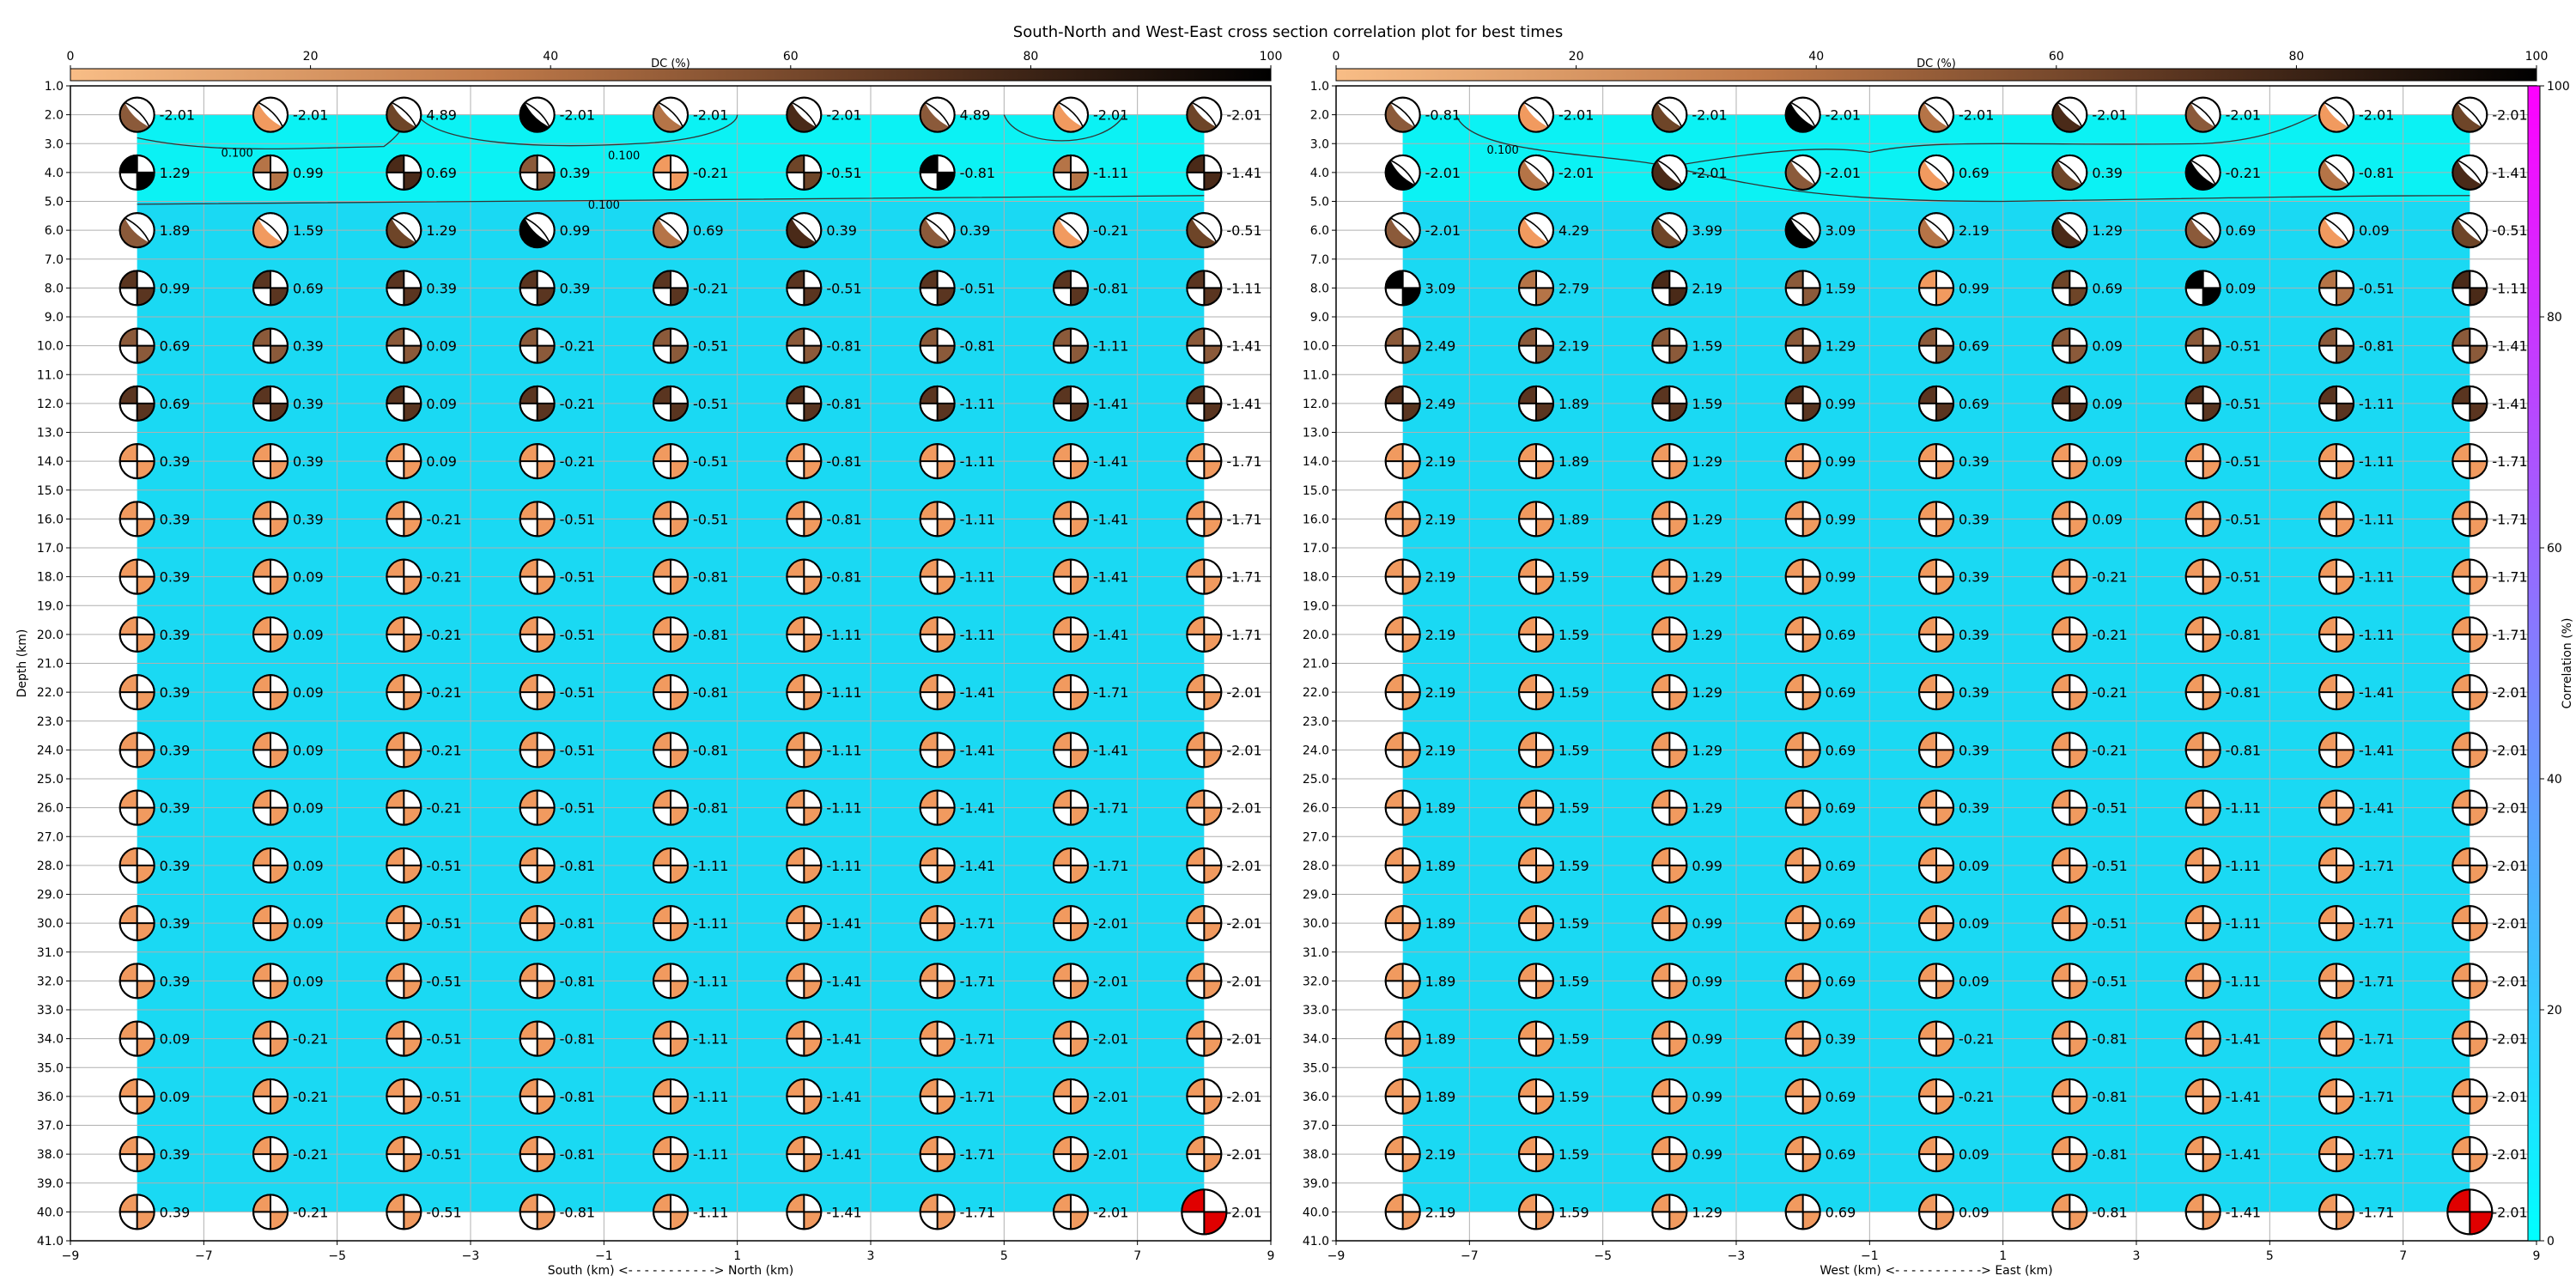 Image resolution: width=2576 pixels, height=1288 pixels. I want to click on x-tick-label: −7, so click(1470, 1256).